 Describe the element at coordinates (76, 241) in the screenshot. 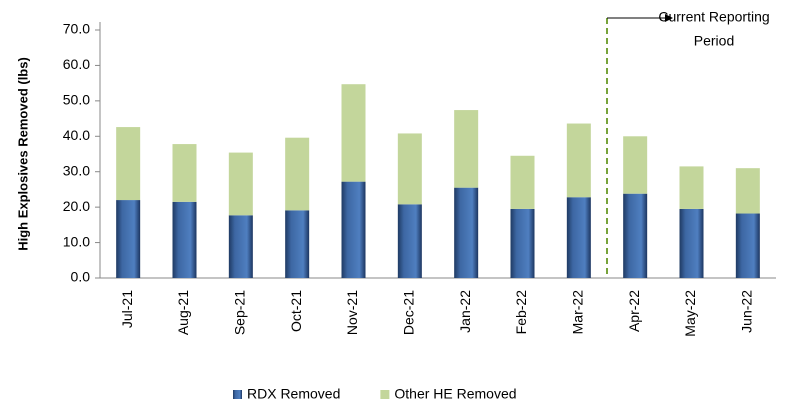

I see `y-tick-label: 10.0` at that location.